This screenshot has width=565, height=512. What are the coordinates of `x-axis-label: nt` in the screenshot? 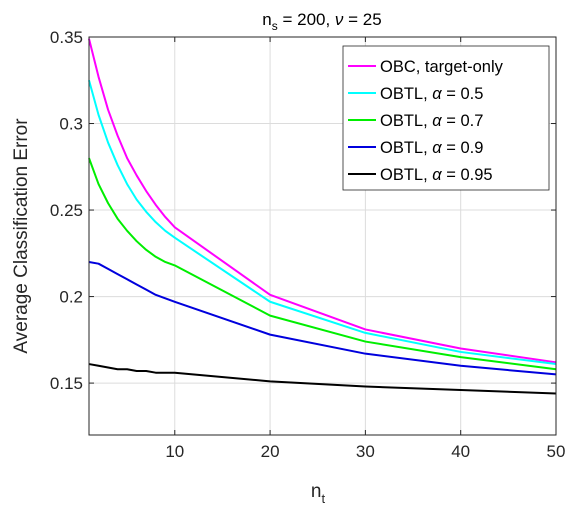 It's located at (318, 493).